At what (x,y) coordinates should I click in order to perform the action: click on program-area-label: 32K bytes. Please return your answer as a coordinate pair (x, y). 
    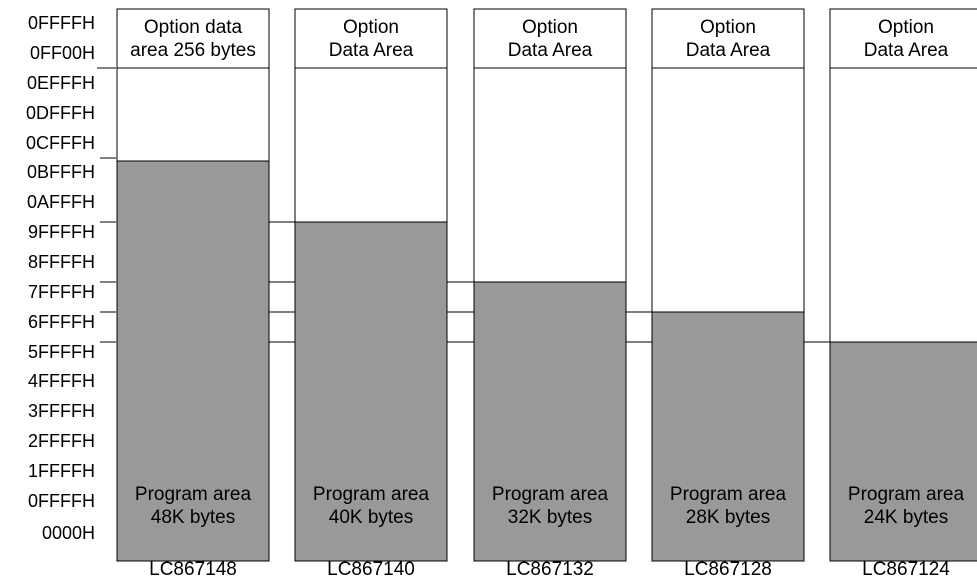
    Looking at the image, I should click on (550, 517).